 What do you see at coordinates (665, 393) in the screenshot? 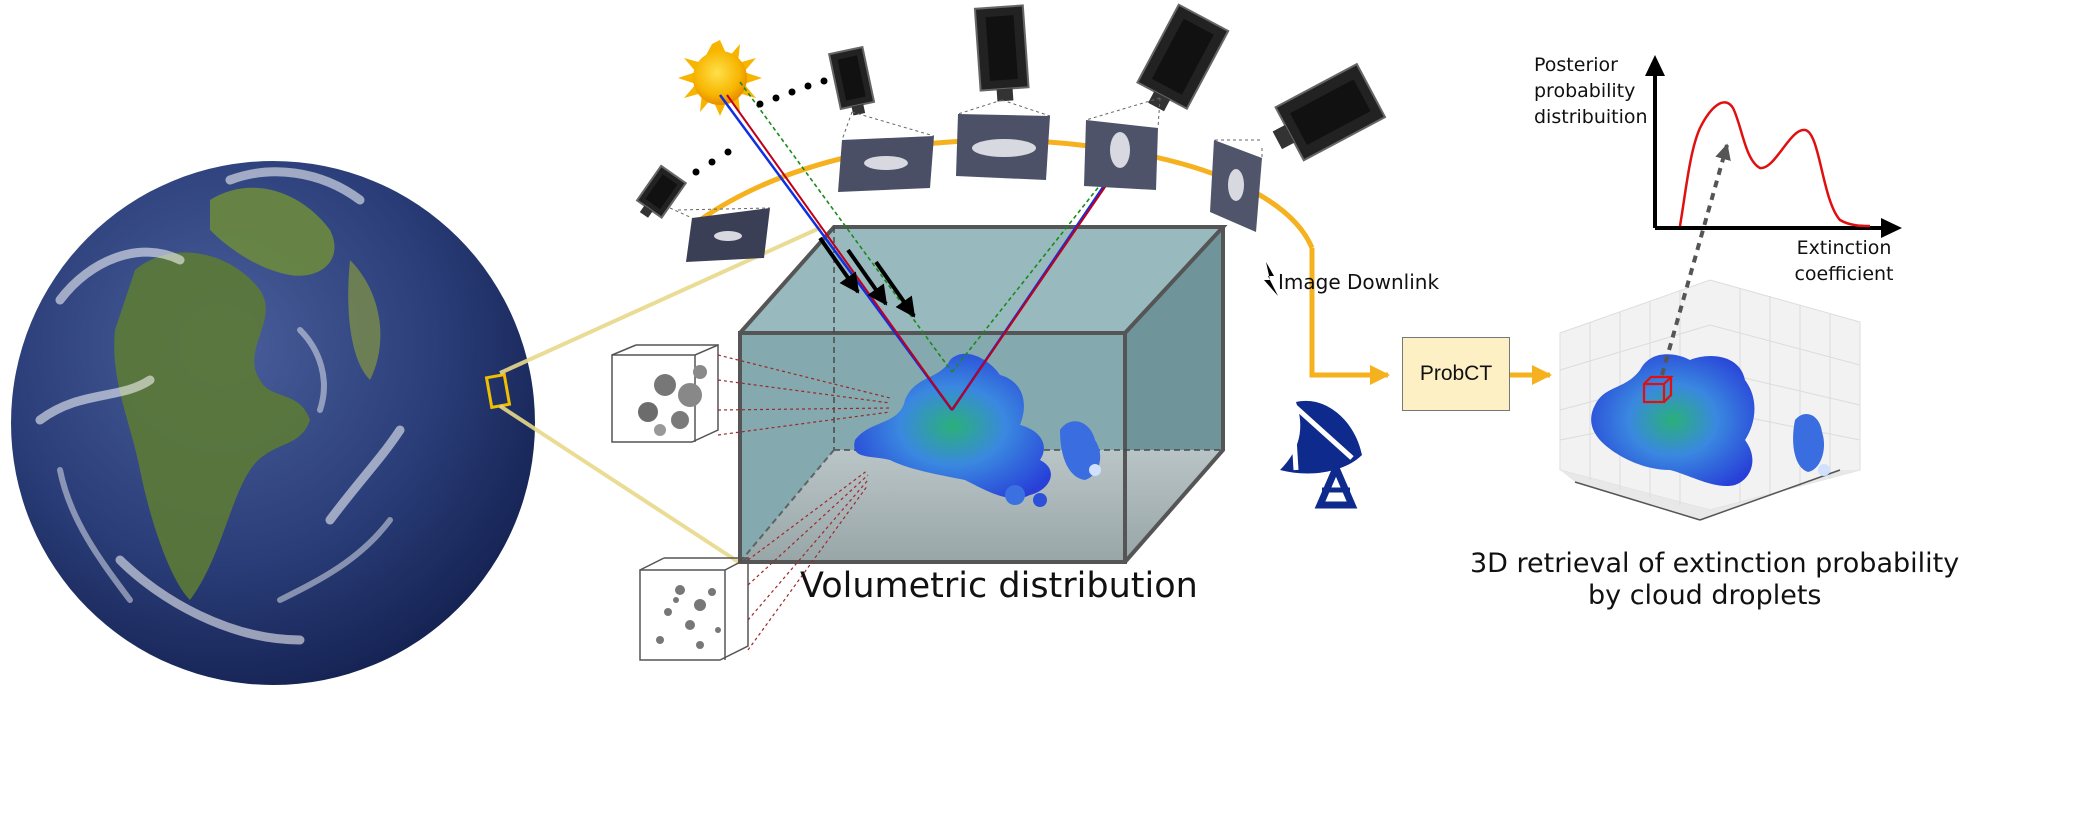
I see `droplet-cube-large` at bounding box center [665, 393].